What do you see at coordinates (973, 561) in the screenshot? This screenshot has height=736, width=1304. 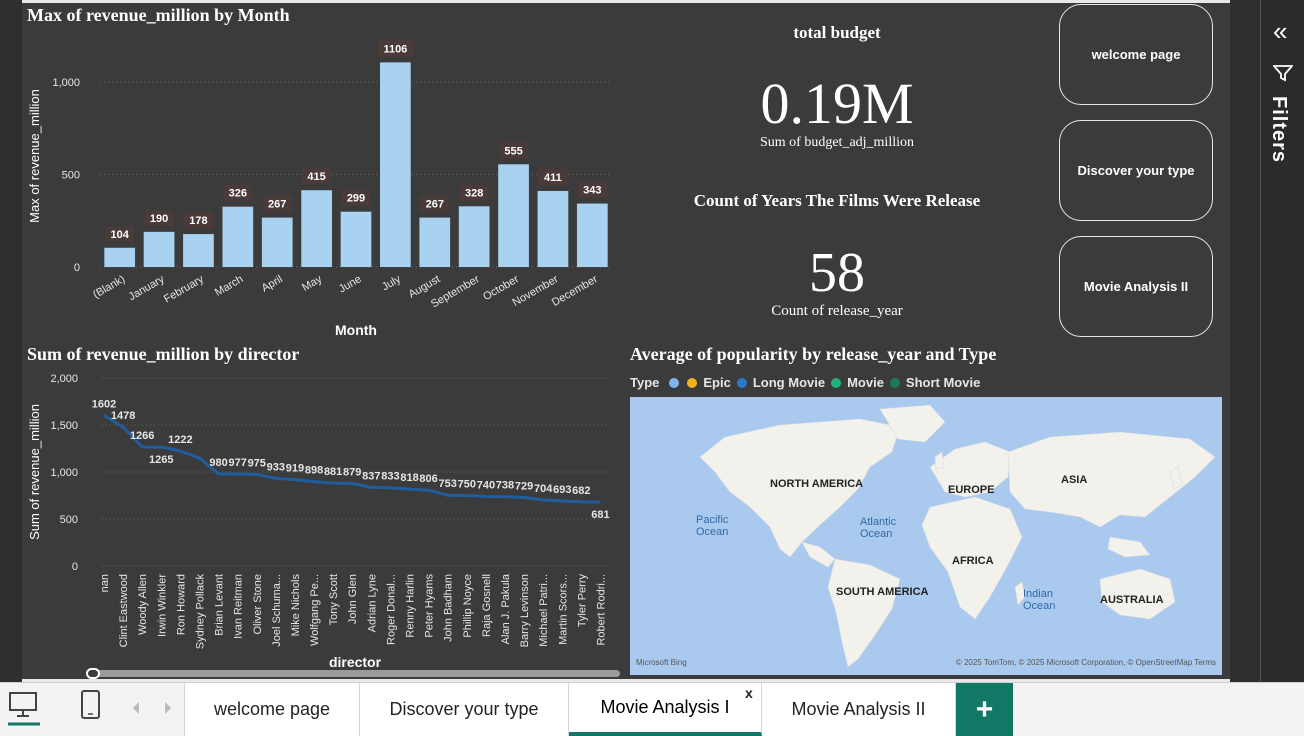 I see `continent-africa: AFRICA` at bounding box center [973, 561].